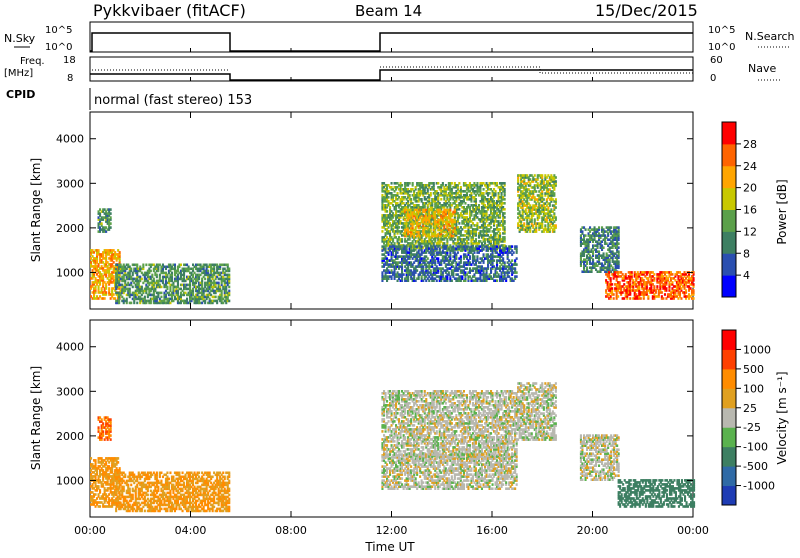 The width and height of the screenshot is (800, 558). I want to click on noise-tick-right-bottom: 10^0, so click(721, 47).